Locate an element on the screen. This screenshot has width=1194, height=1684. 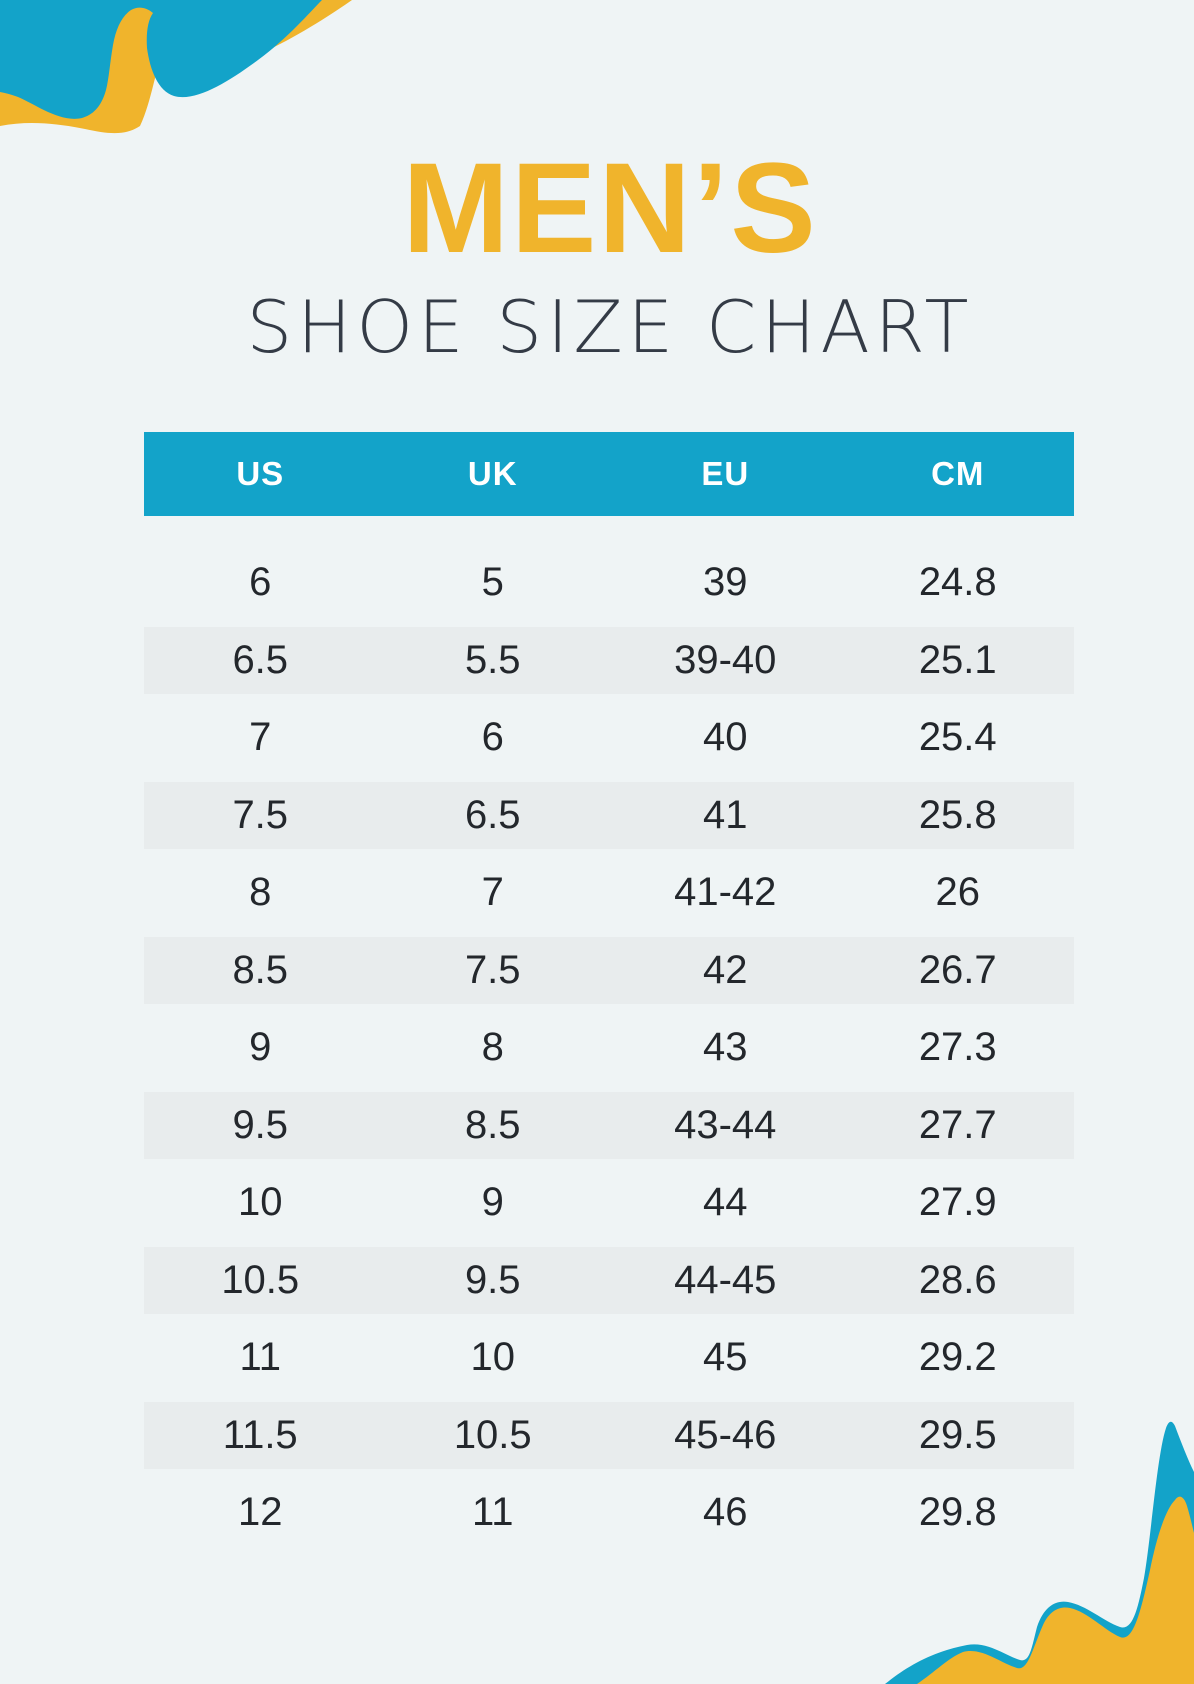
cell-us: 11 is located at coordinates (260, 1357).